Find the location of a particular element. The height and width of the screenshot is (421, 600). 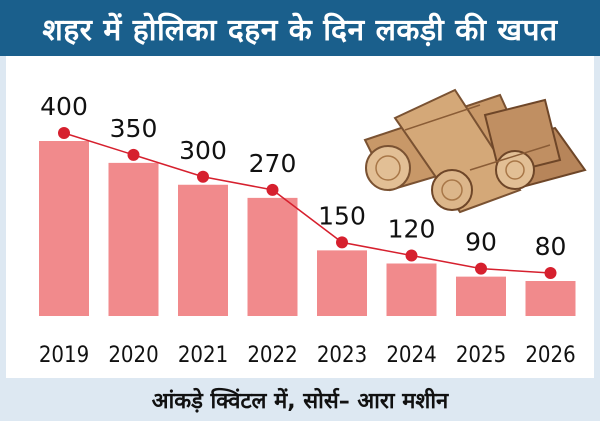

data-label-2025: 90 is located at coordinates (481, 242).